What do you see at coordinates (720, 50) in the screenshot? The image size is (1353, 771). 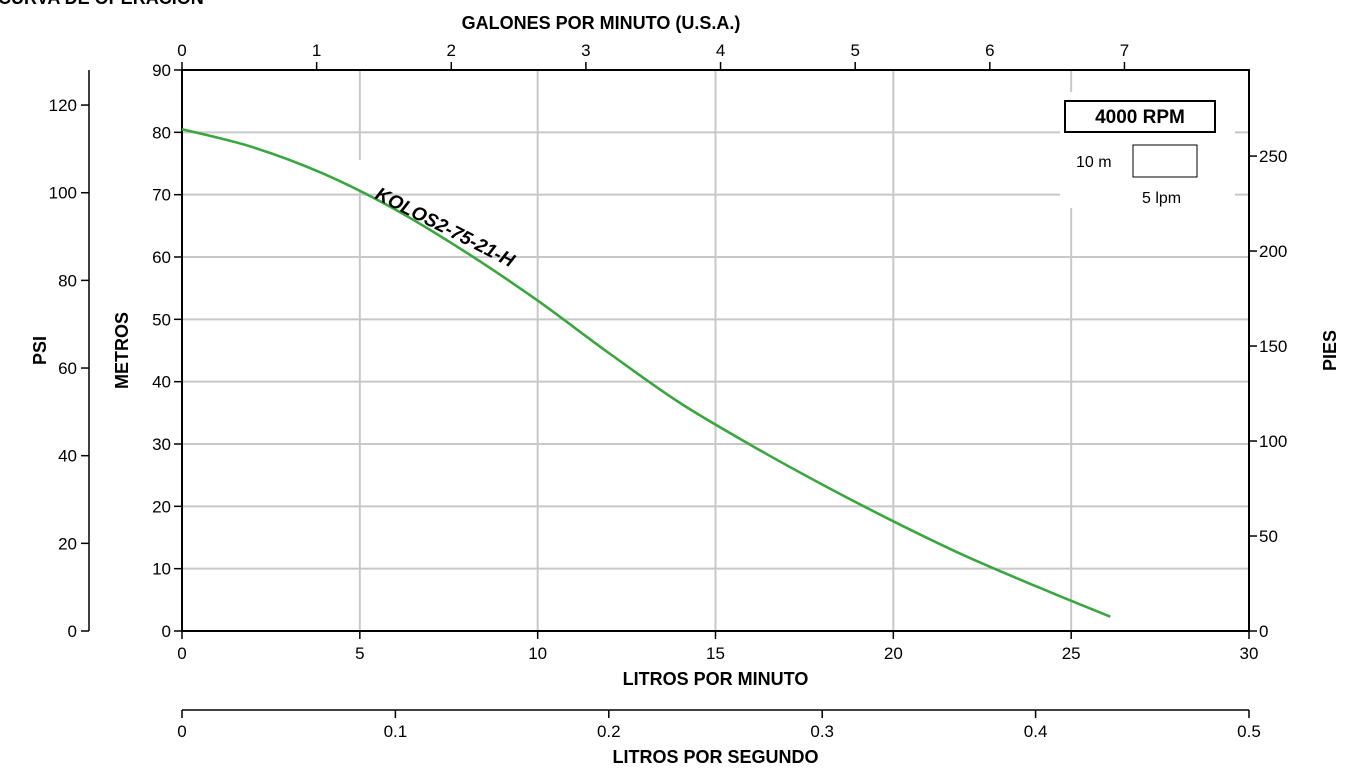 I see `top-tick-label: 4` at bounding box center [720, 50].